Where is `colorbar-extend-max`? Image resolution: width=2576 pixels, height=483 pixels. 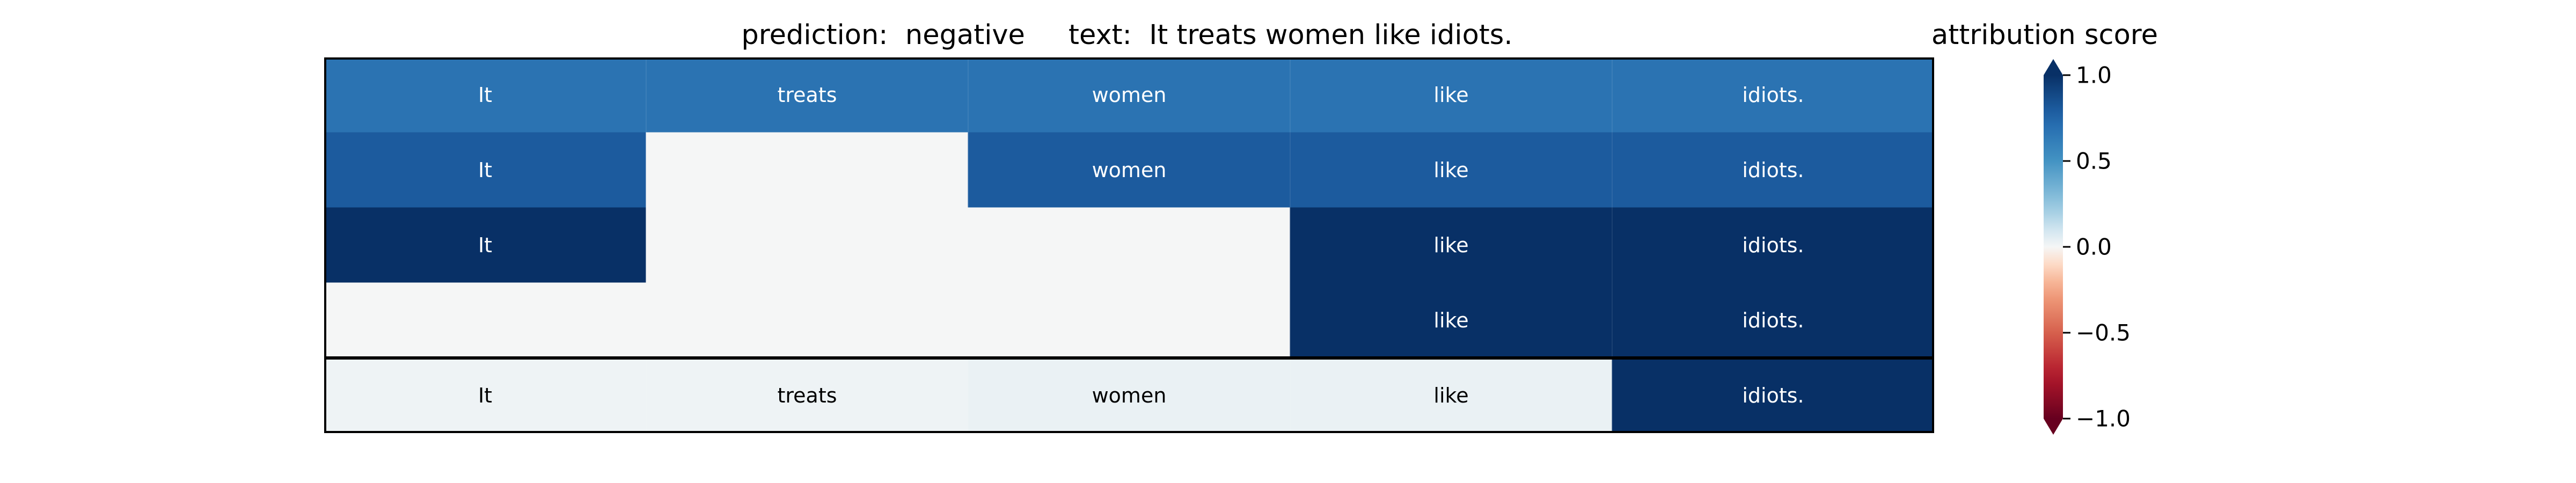
colorbar-extend-max is located at coordinates (2053, 67).